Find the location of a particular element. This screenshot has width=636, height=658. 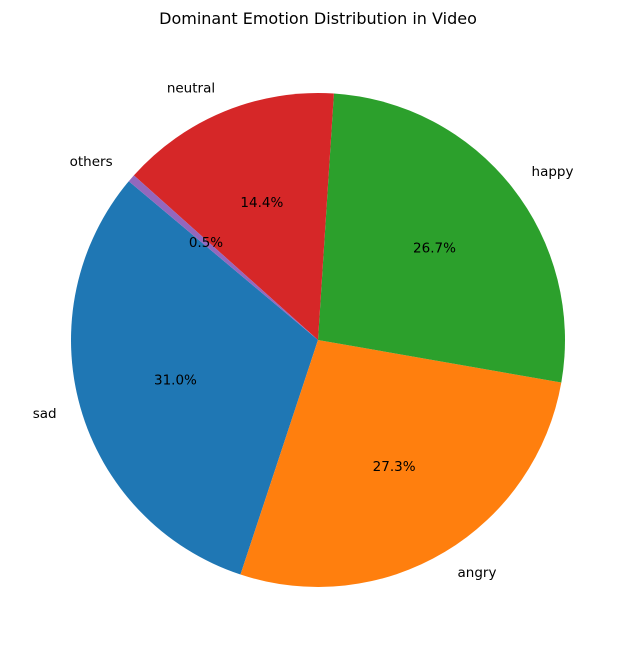

pie-slice-neutral is located at coordinates (233, 216).